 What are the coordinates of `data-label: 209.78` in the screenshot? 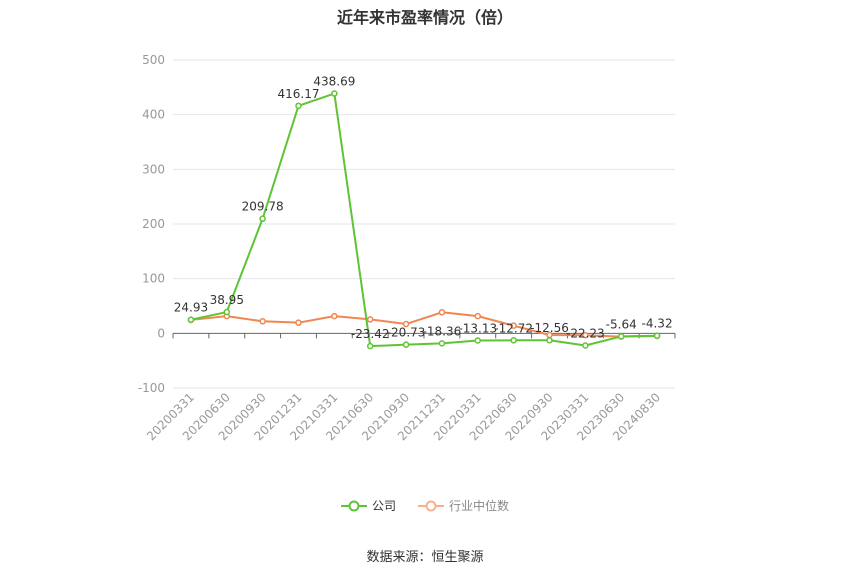 It's located at (263, 207).